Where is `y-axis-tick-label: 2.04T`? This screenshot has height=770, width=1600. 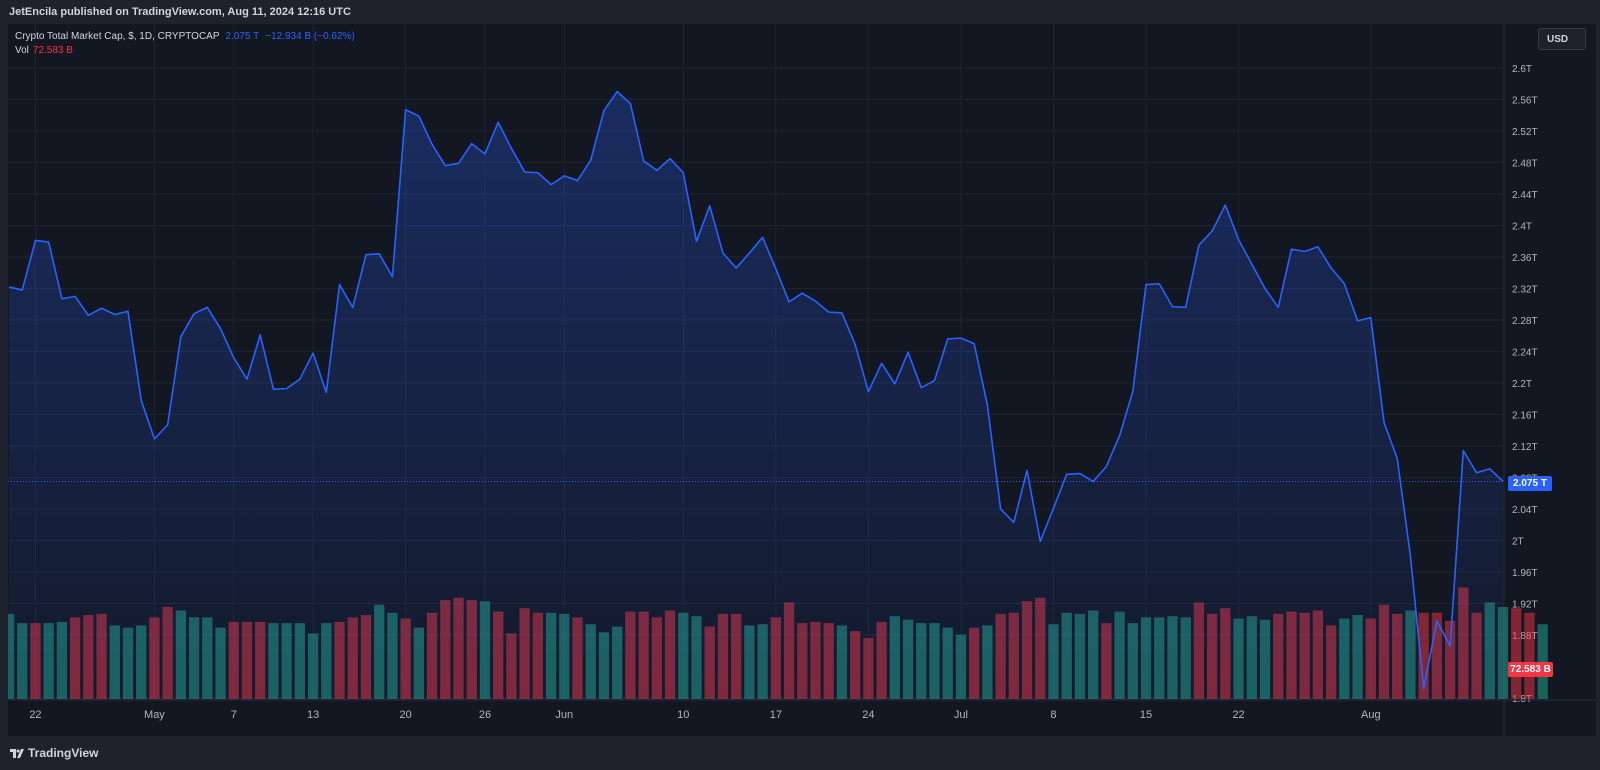
y-axis-tick-label: 2.04T is located at coordinates (1525, 510).